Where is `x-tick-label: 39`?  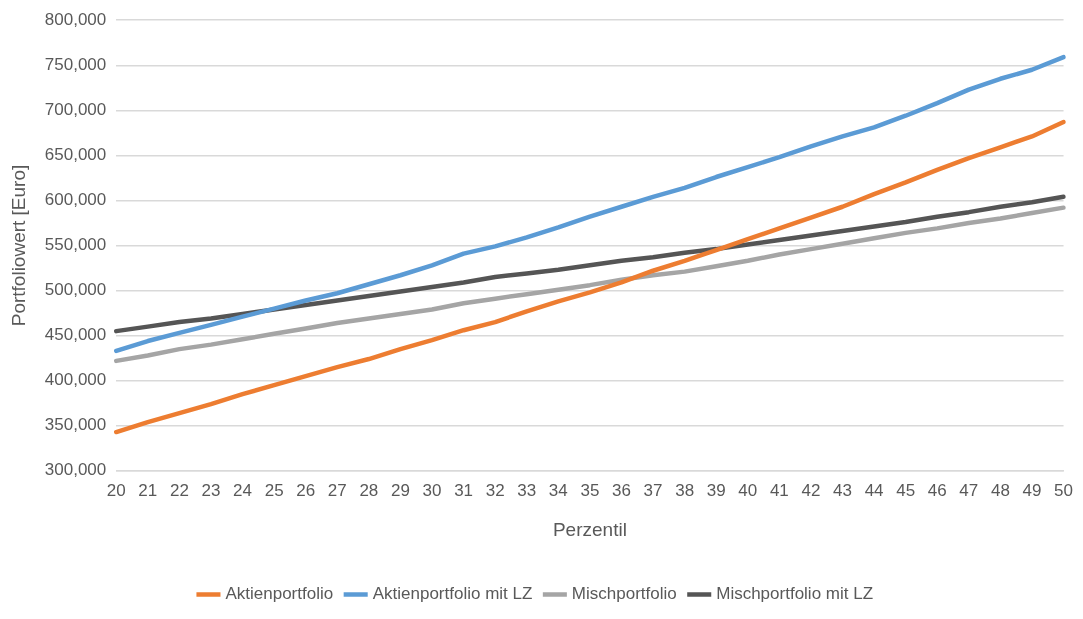 x-tick-label: 39 is located at coordinates (716, 490).